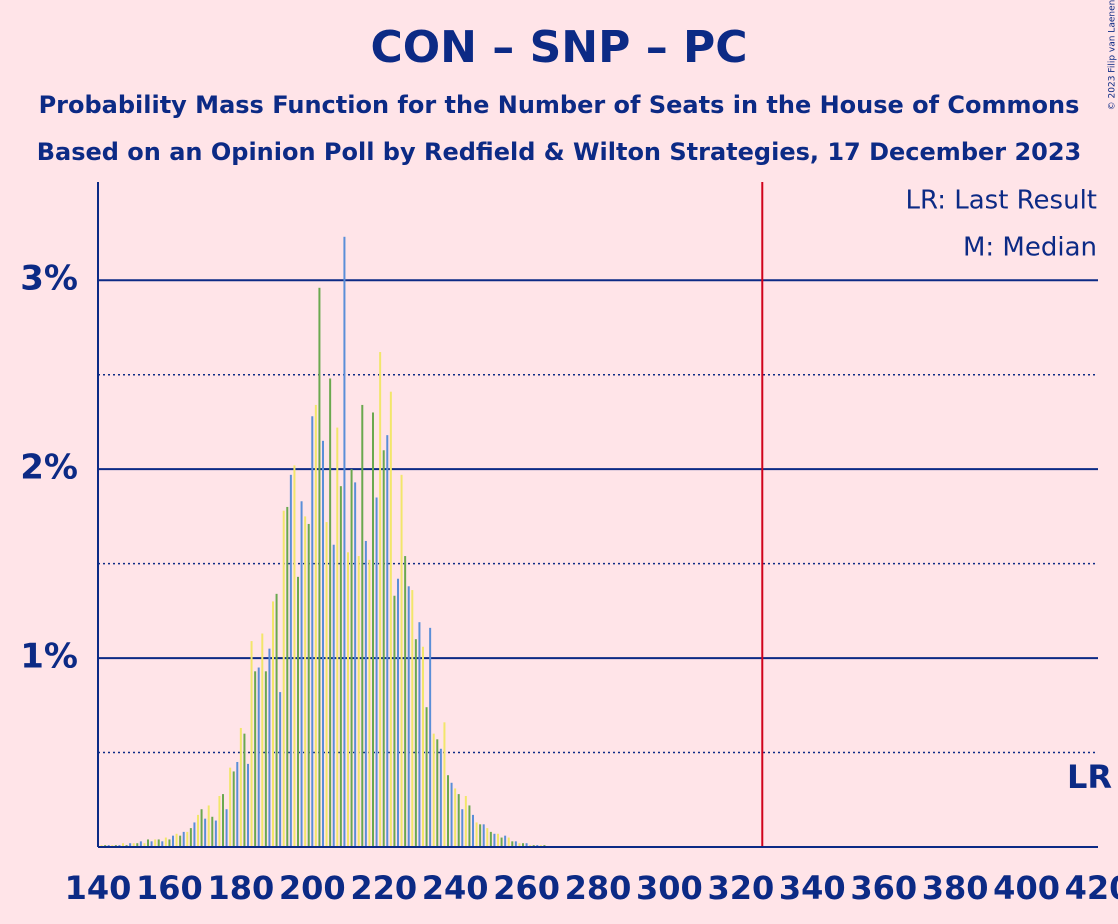  Describe the element at coordinates (1113, 55) in the screenshot. I see `copyright: © 2023 Filip van Laenen` at that location.